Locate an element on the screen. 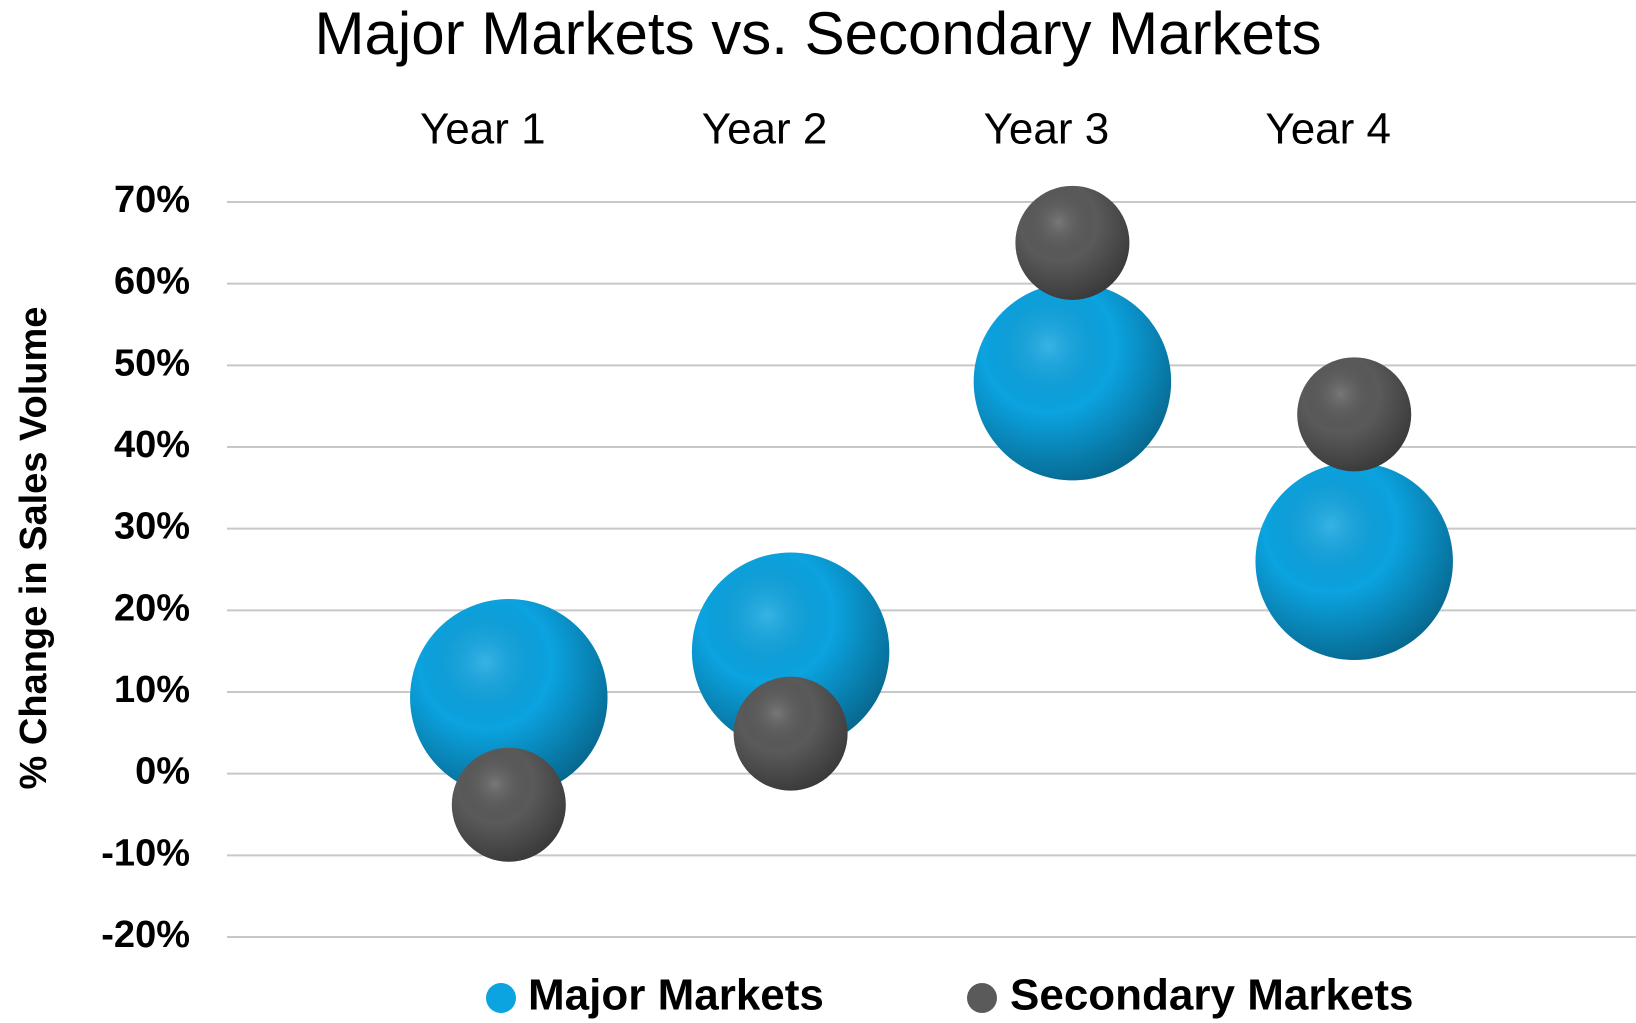  legend-label: Major Markets is located at coordinates (676, 995).